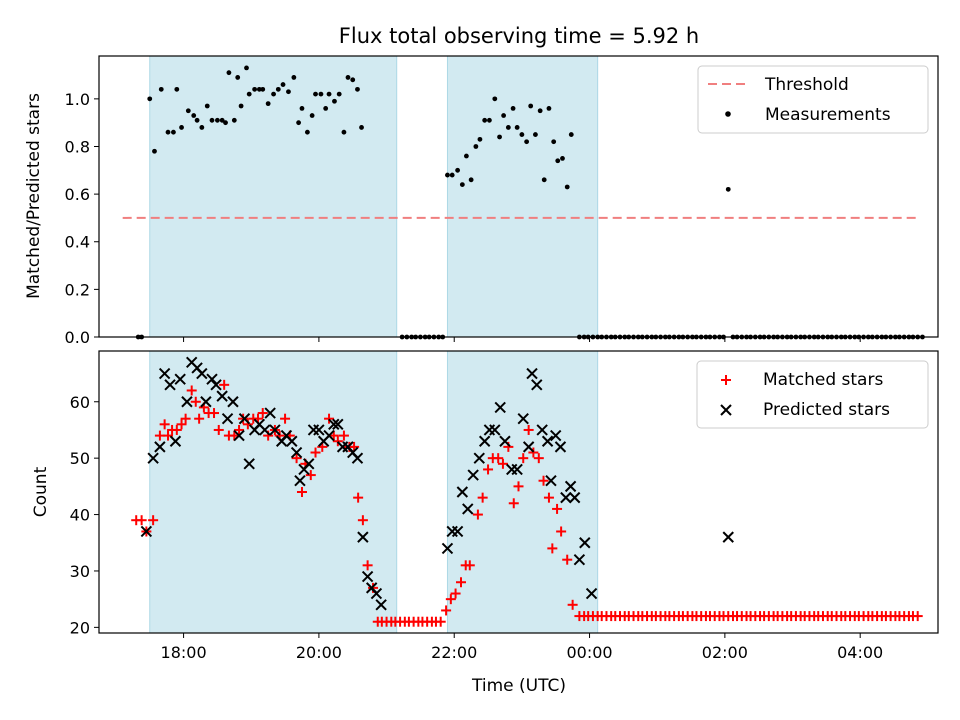 Image resolution: width=960 pixels, height=720 pixels. I want to click on top-y-label: Matched/Predicted stars, so click(34, 196).